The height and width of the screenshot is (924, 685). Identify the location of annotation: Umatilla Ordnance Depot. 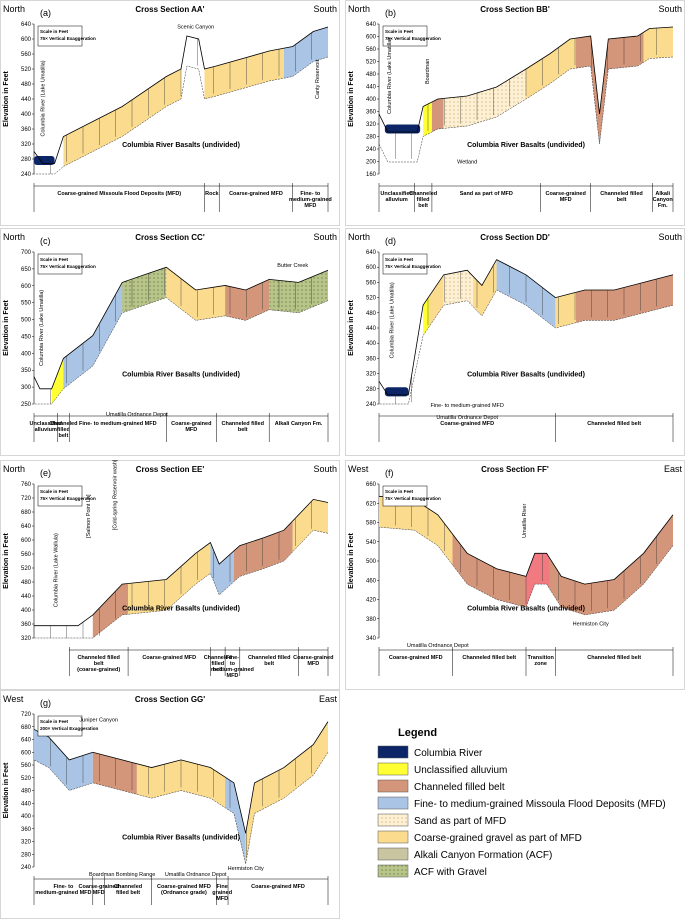
(196, 875).